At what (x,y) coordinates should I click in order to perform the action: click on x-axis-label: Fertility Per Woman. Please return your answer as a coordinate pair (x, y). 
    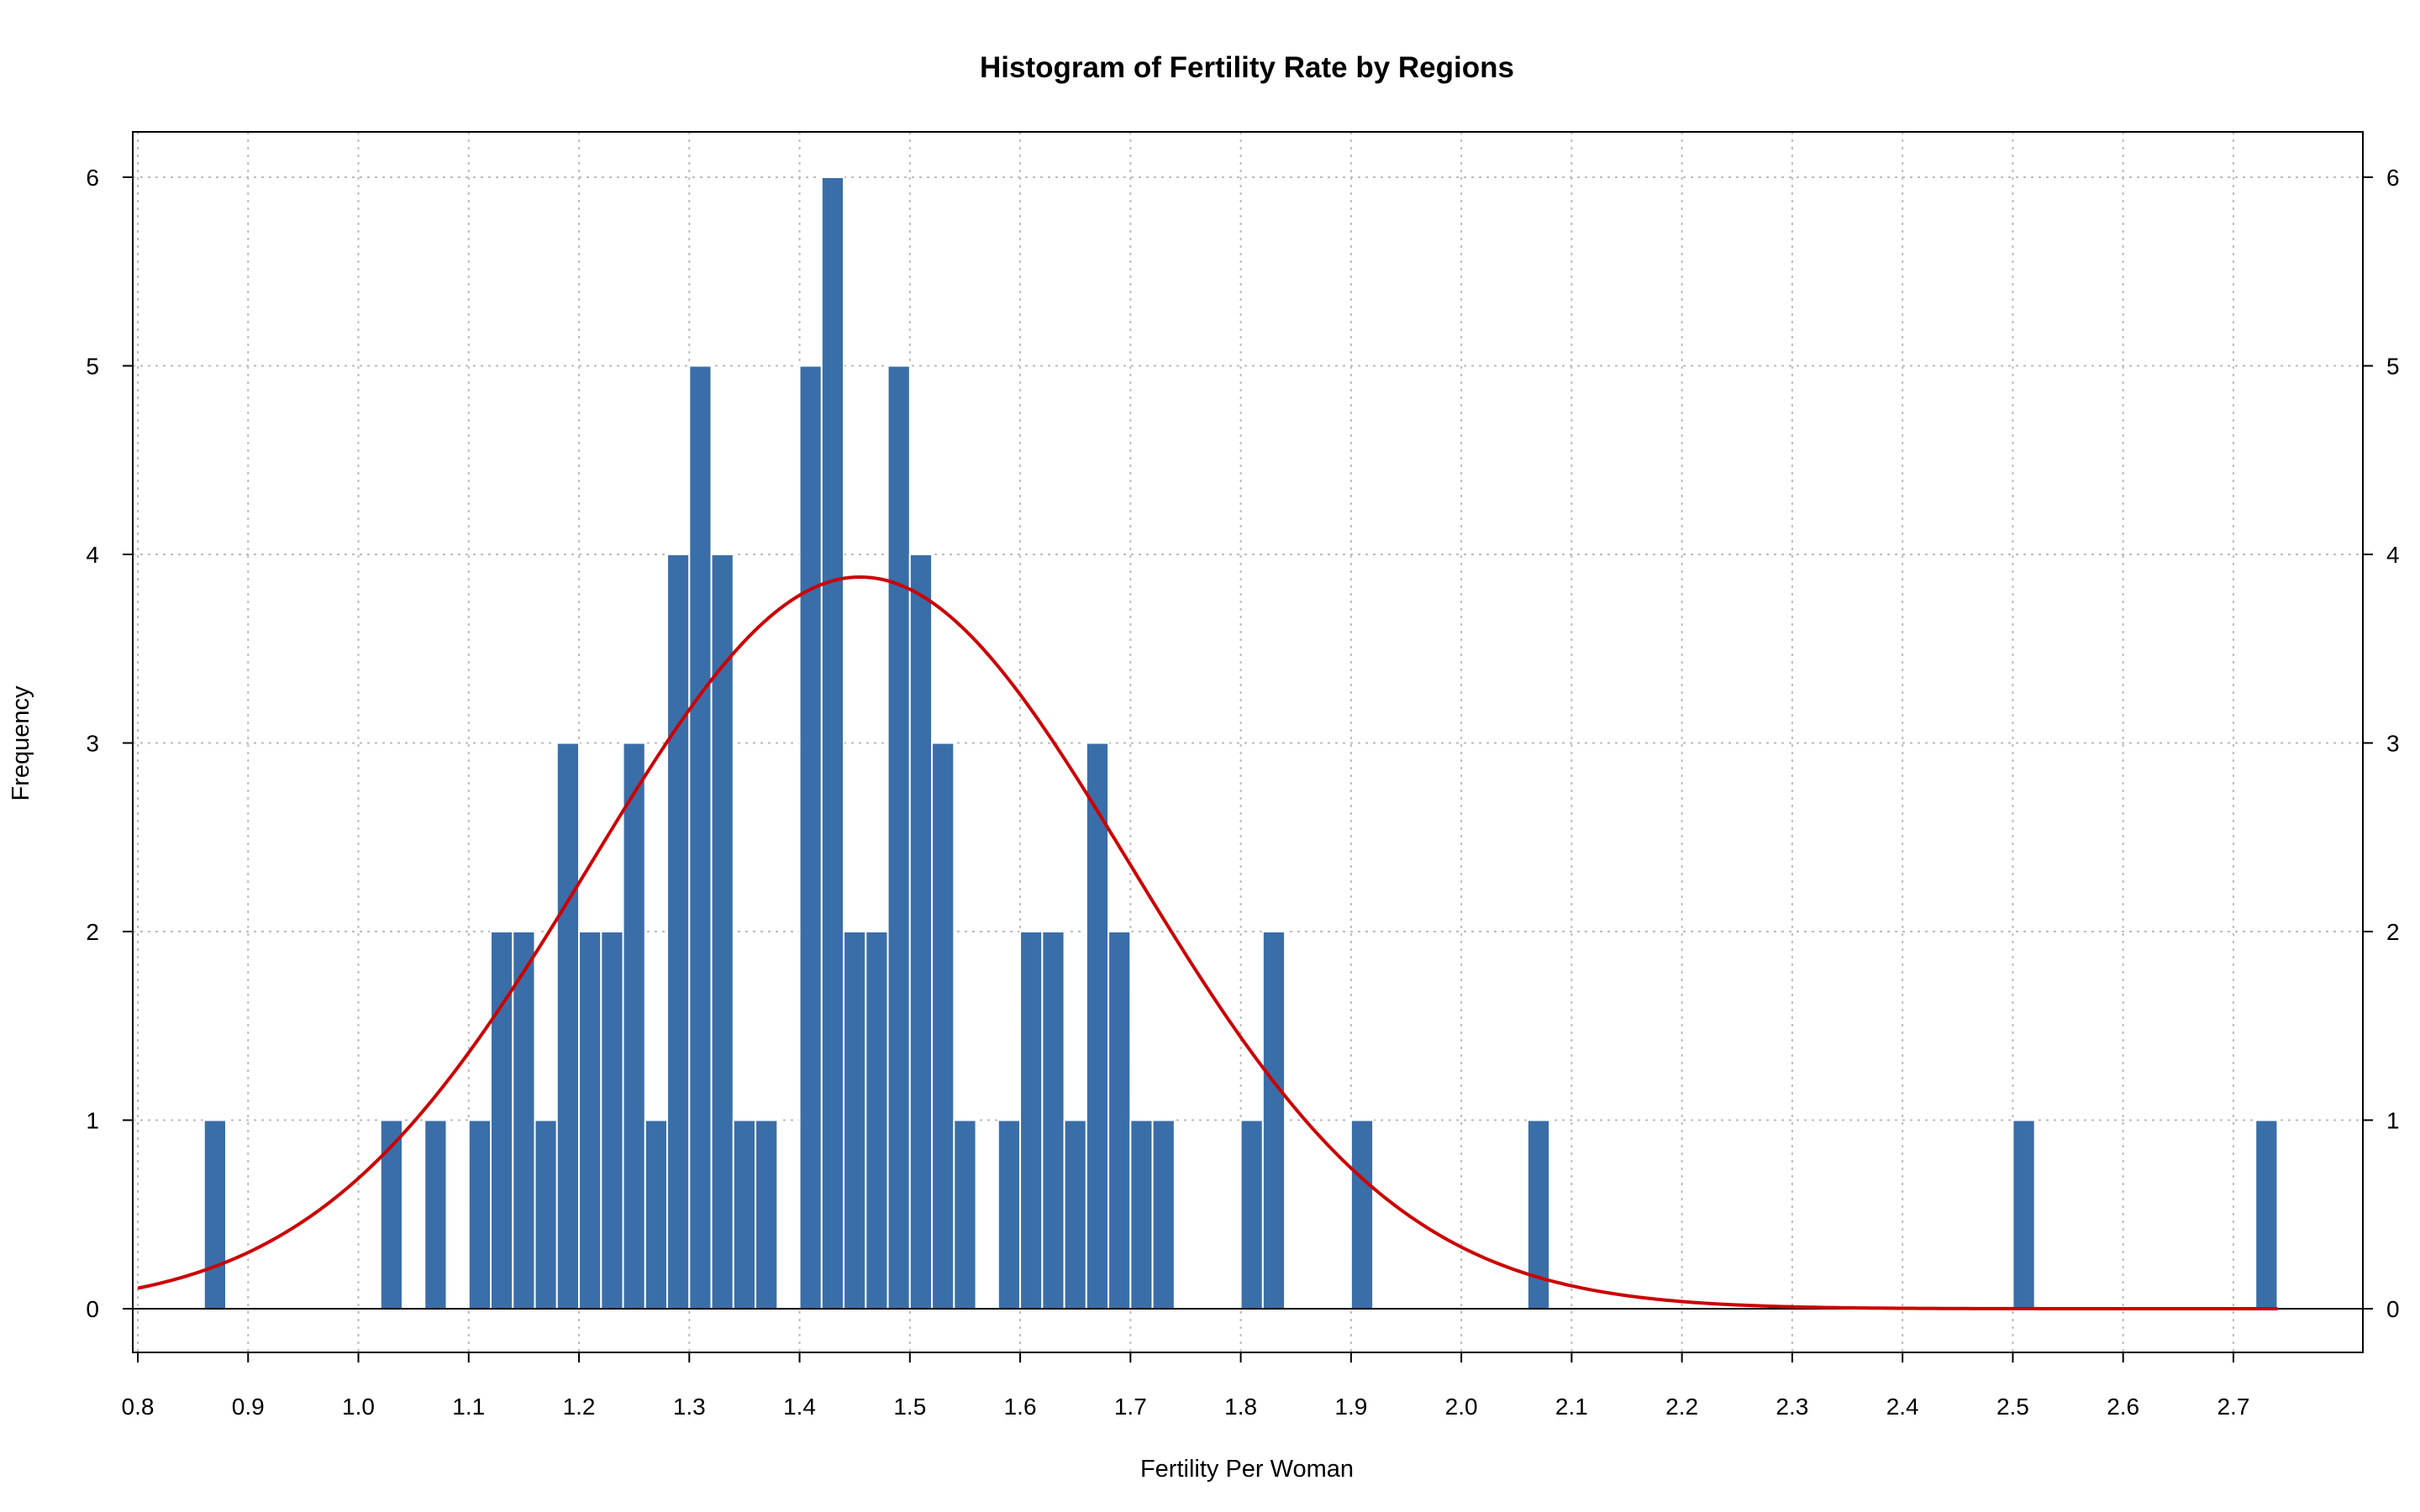
    Looking at the image, I should click on (1247, 1469).